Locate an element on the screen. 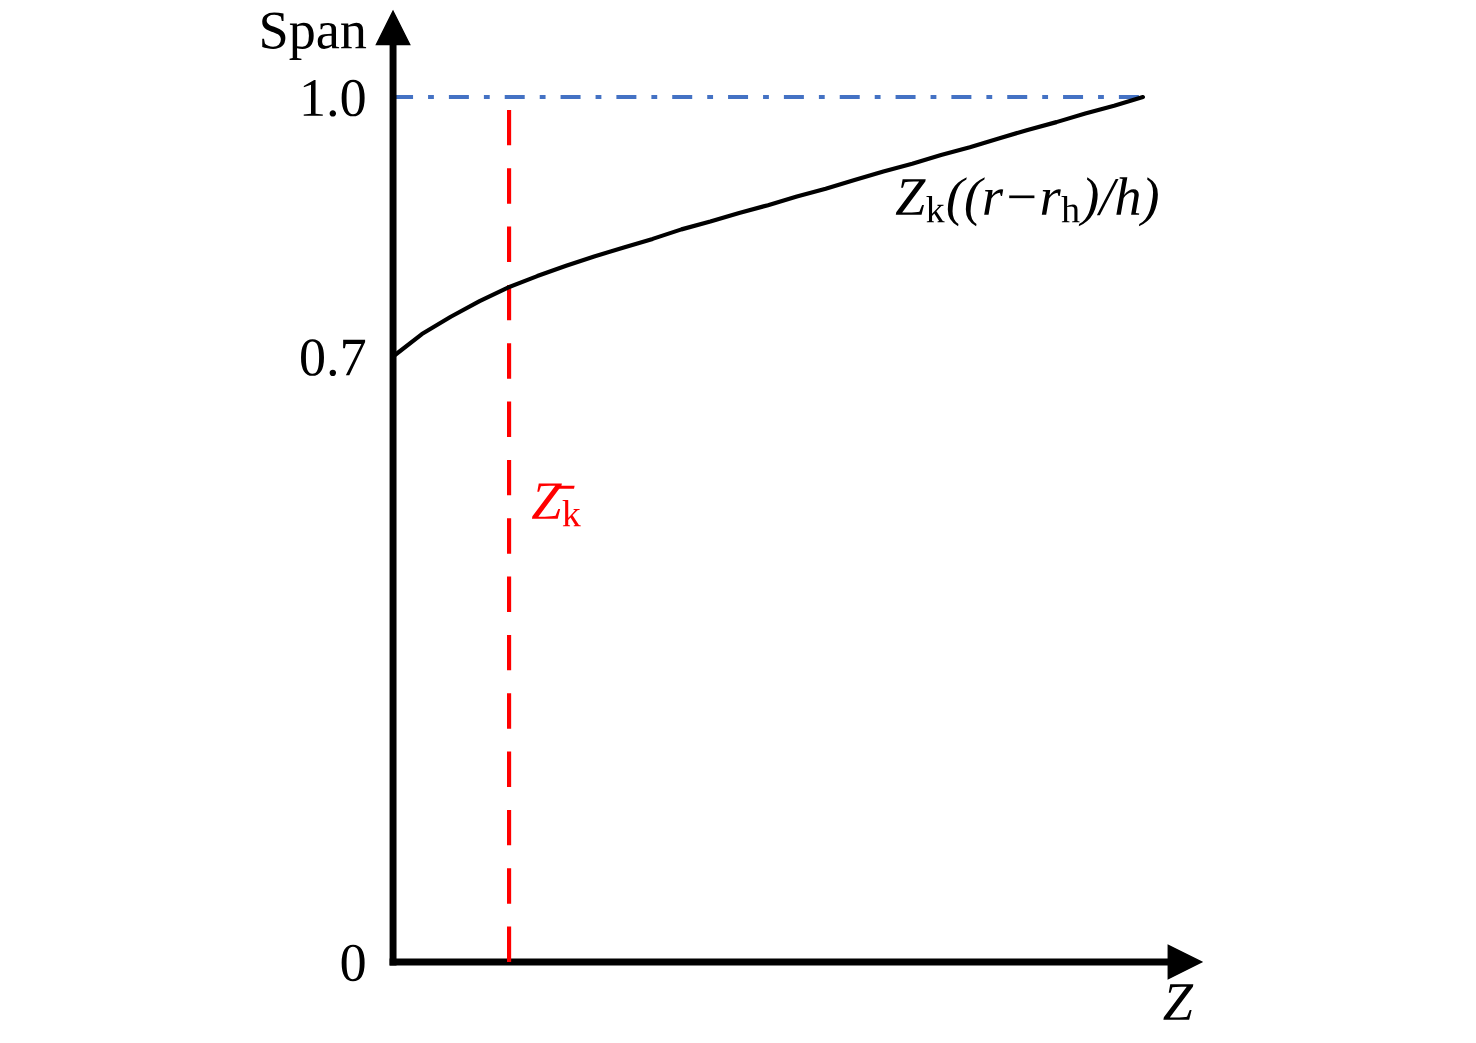  annotation: Z̄$_{k}$ is located at coordinates (556, 505).